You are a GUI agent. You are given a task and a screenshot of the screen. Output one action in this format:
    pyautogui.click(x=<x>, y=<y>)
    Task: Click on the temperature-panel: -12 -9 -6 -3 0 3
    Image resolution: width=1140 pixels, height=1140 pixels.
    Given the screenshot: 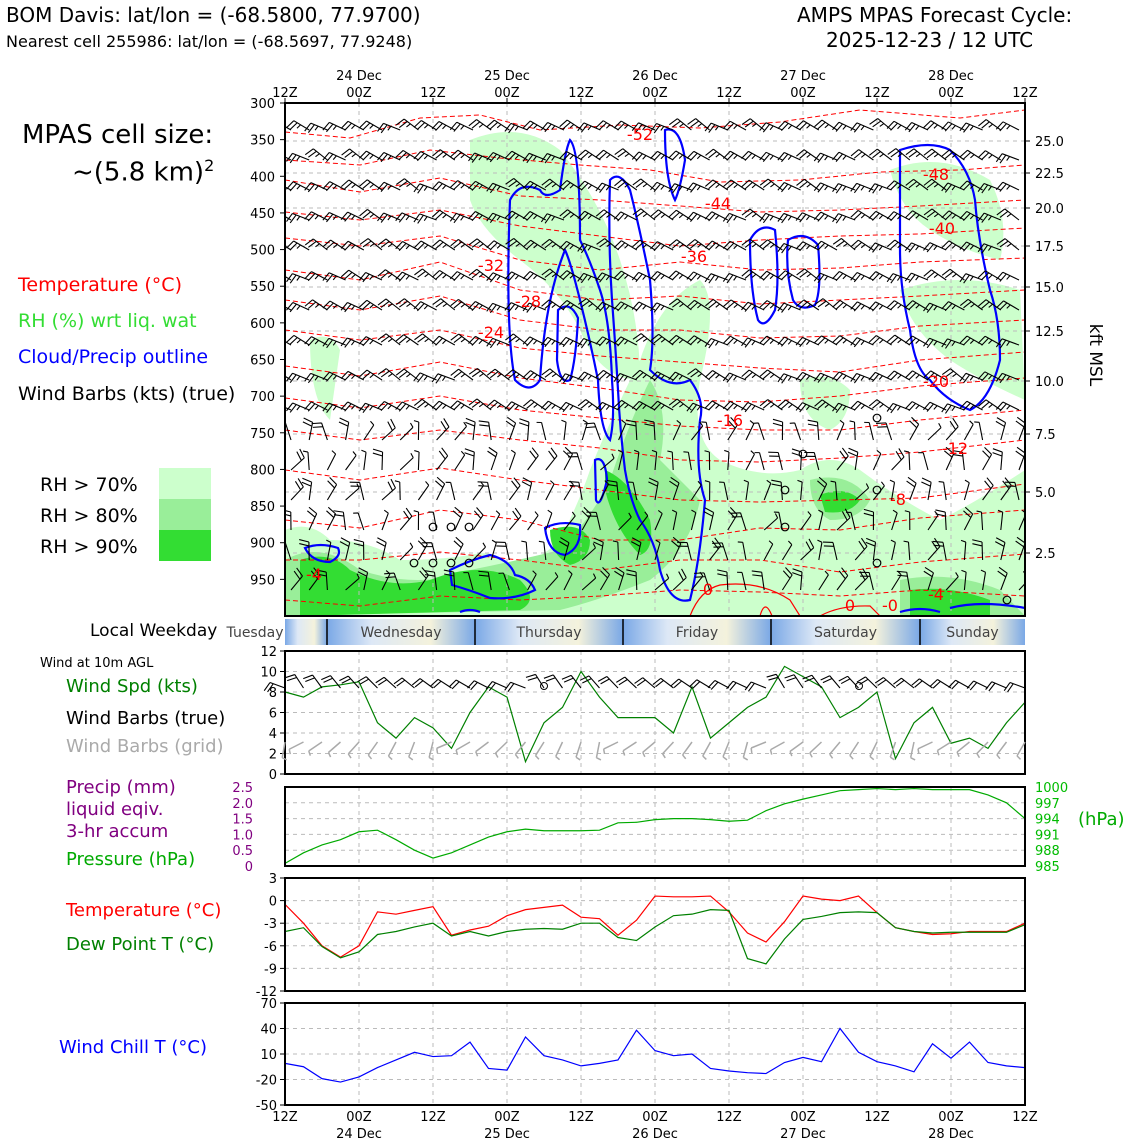 What is the action you would take?
    pyautogui.click(x=641, y=936)
    